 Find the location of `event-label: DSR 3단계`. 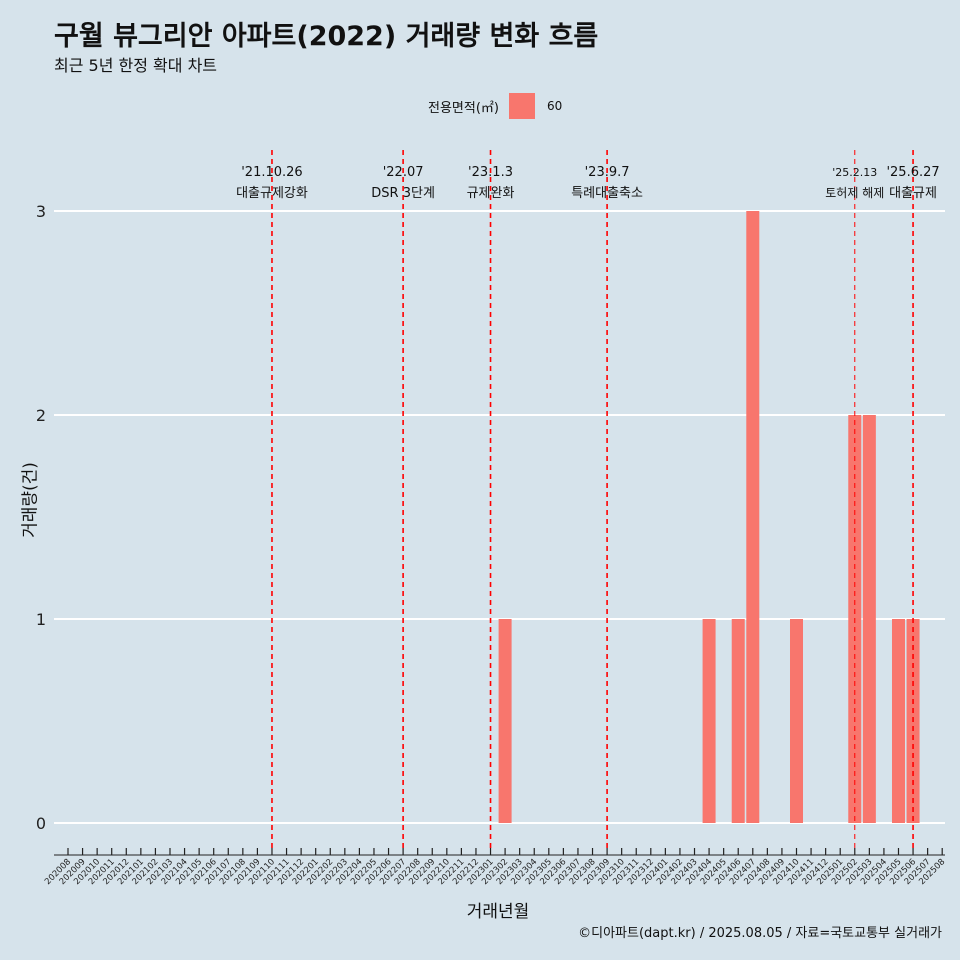

event-label: DSR 3단계 is located at coordinates (403, 193).